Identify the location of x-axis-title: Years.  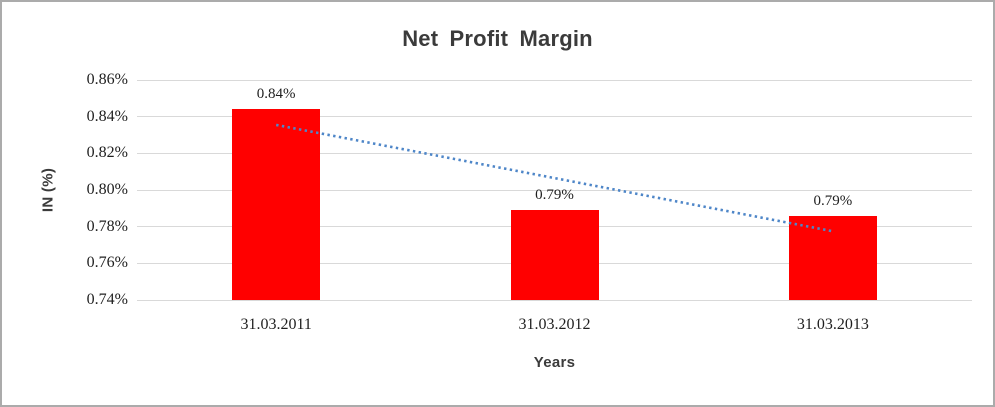
(554, 362).